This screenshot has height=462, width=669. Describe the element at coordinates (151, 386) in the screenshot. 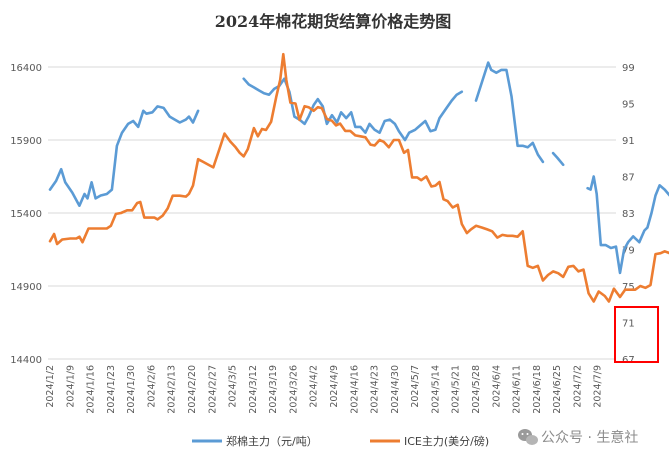

I see `x-tick-label: 2024/2/6` at that location.